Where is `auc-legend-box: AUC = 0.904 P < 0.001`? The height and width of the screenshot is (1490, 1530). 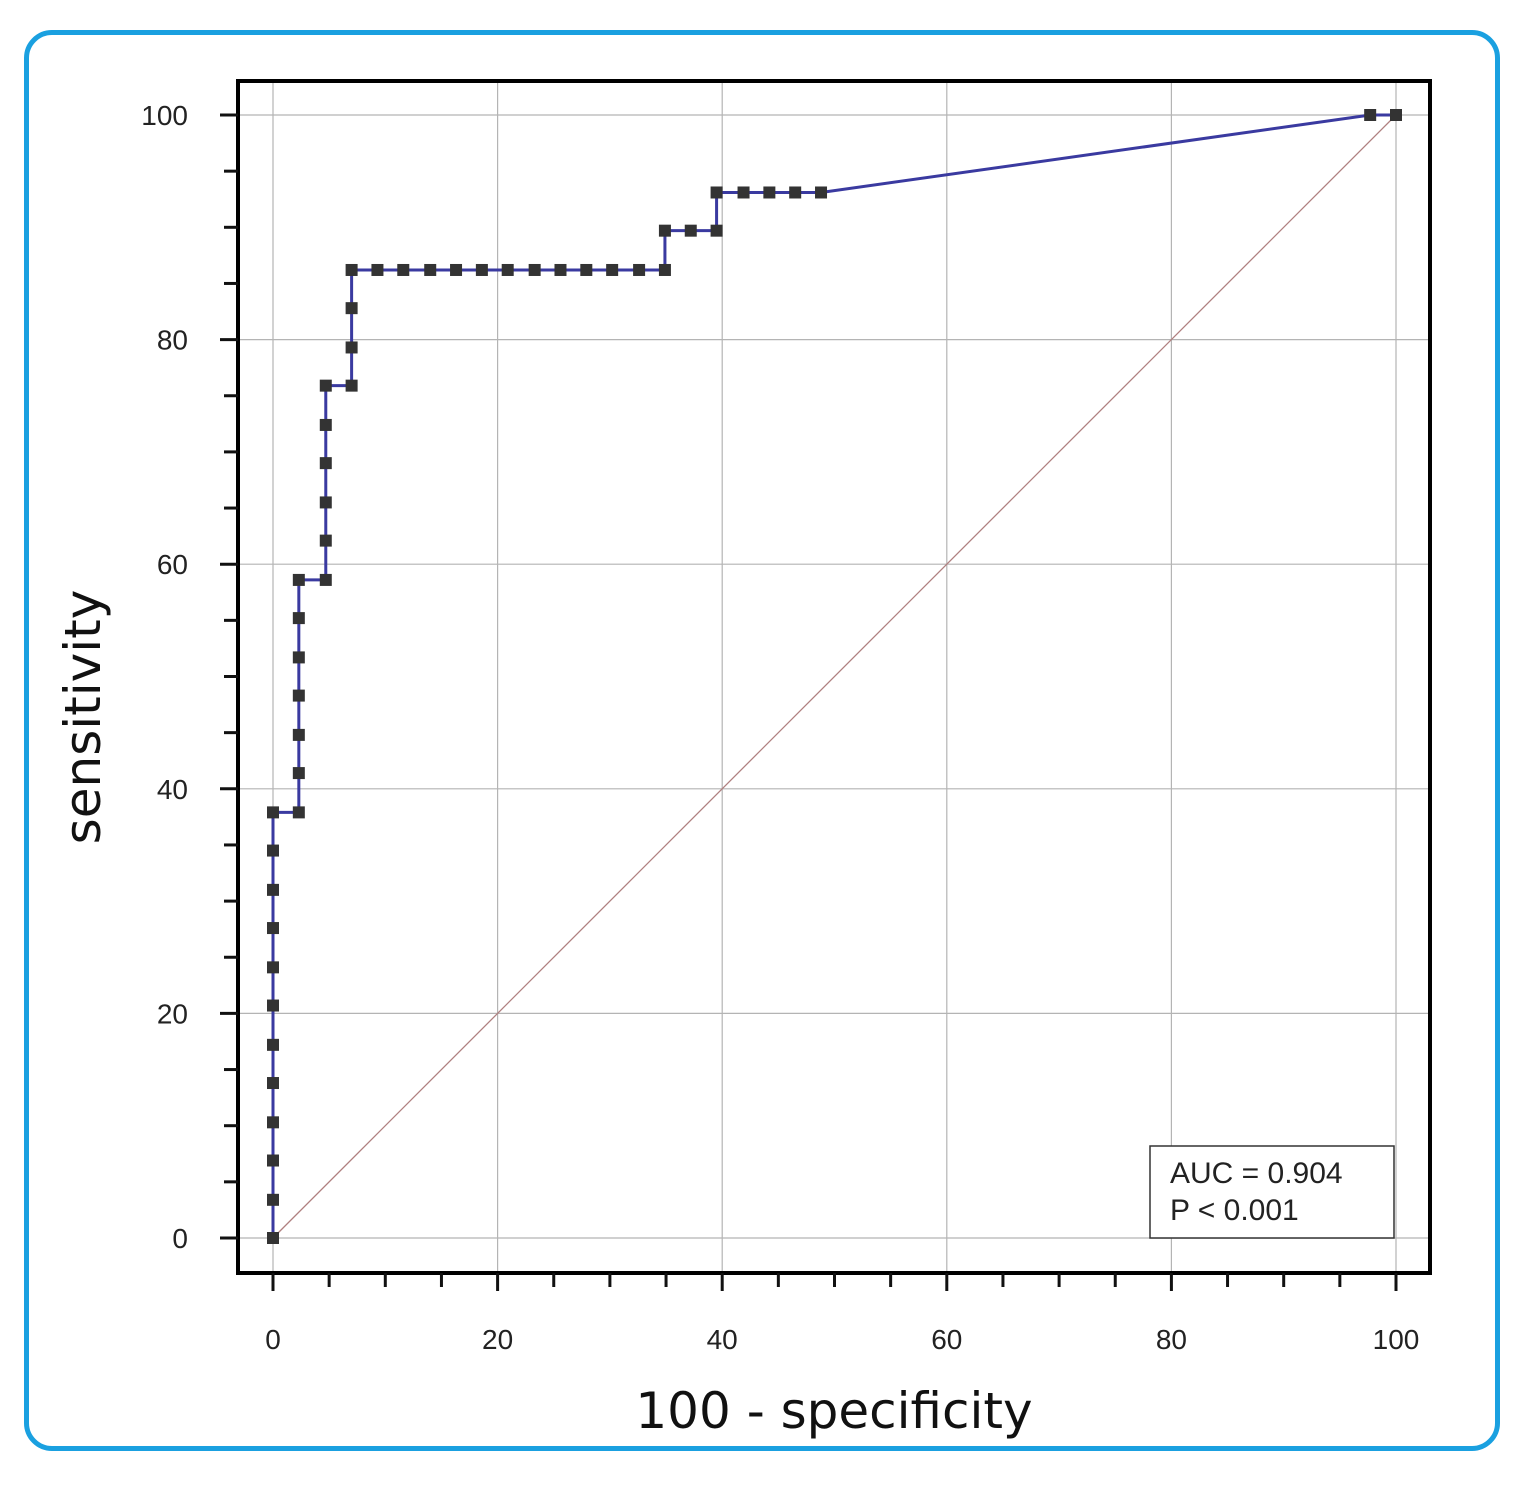
auc-legend-box: AUC = 0.904 P < 0.001 is located at coordinates (1272, 1192).